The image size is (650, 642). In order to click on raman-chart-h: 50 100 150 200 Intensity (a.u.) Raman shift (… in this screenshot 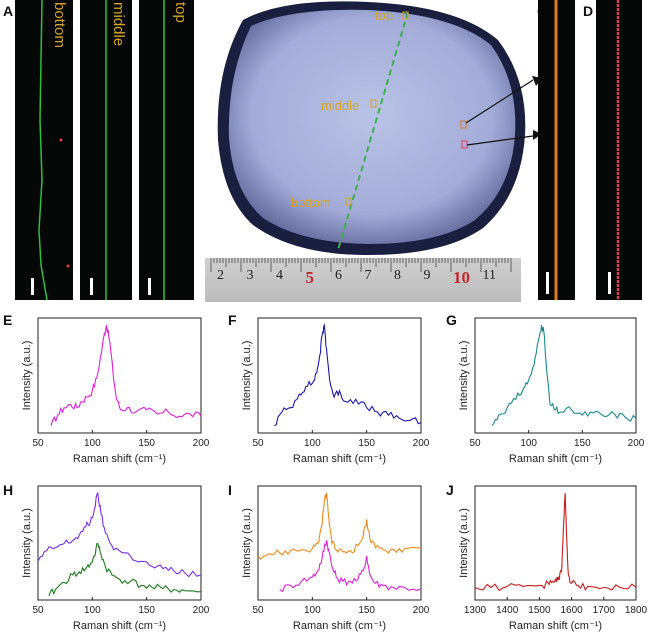, I will do `click(115, 558)`.